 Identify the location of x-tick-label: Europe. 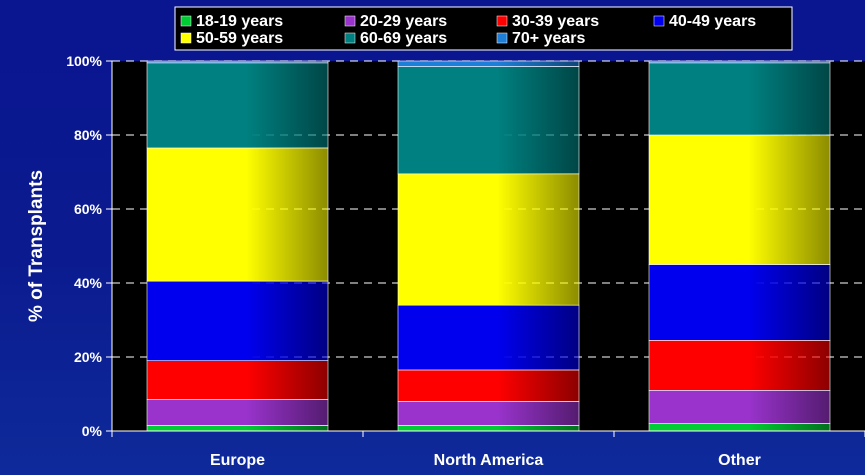
(237, 460).